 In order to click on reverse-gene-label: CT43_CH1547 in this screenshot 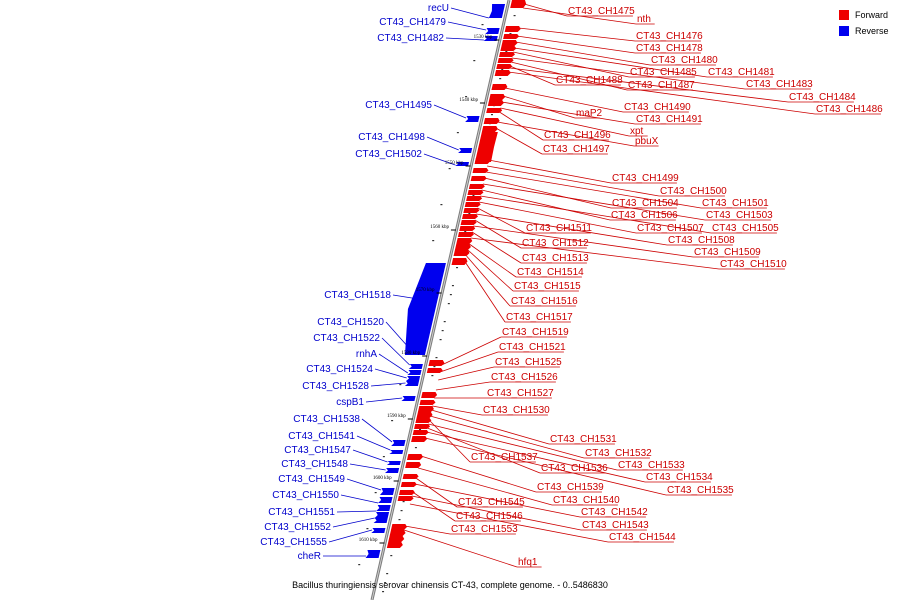, I will do `click(317, 450)`.